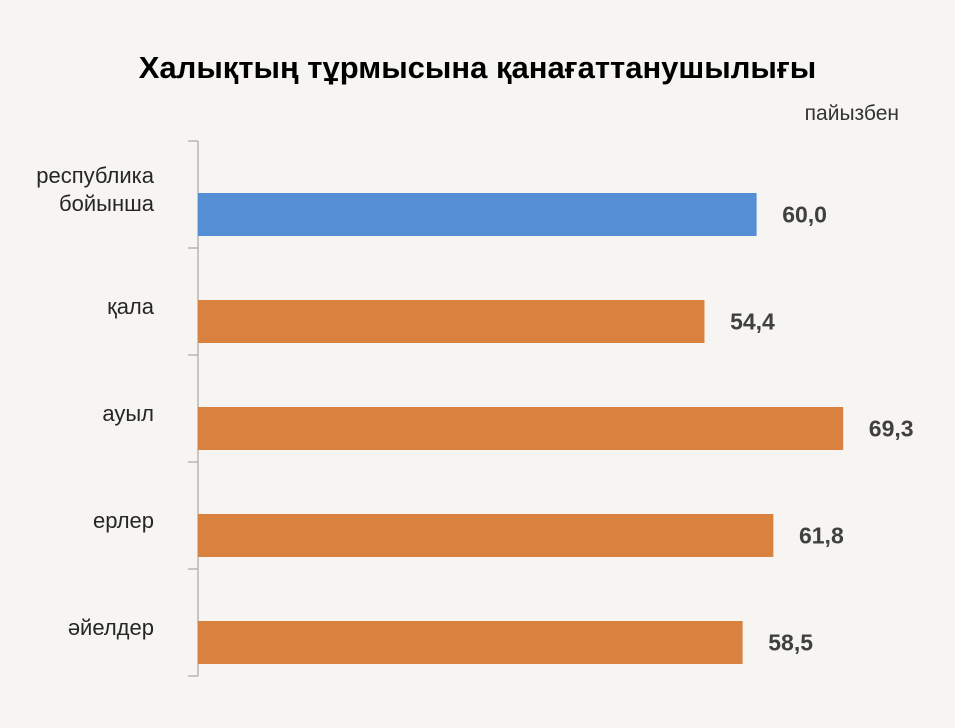 This screenshot has height=728, width=955. I want to click on category-label-line: қала, so click(131, 306).